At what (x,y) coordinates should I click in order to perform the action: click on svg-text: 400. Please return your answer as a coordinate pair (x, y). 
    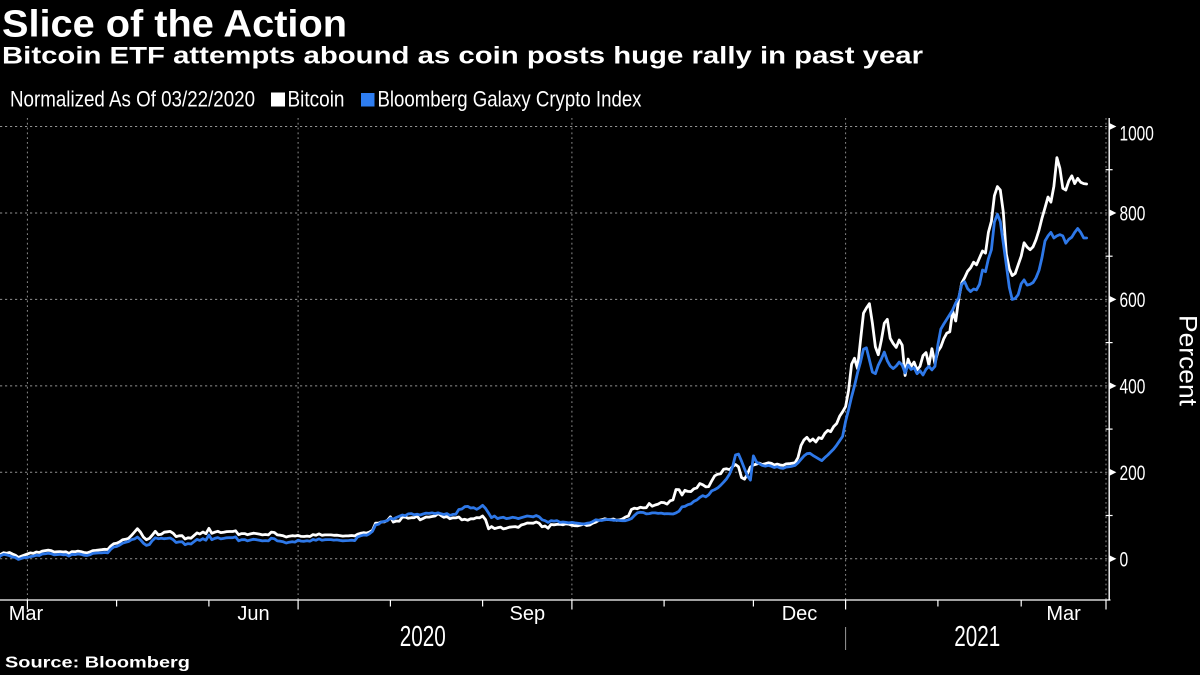
    Looking at the image, I should click on (1133, 387).